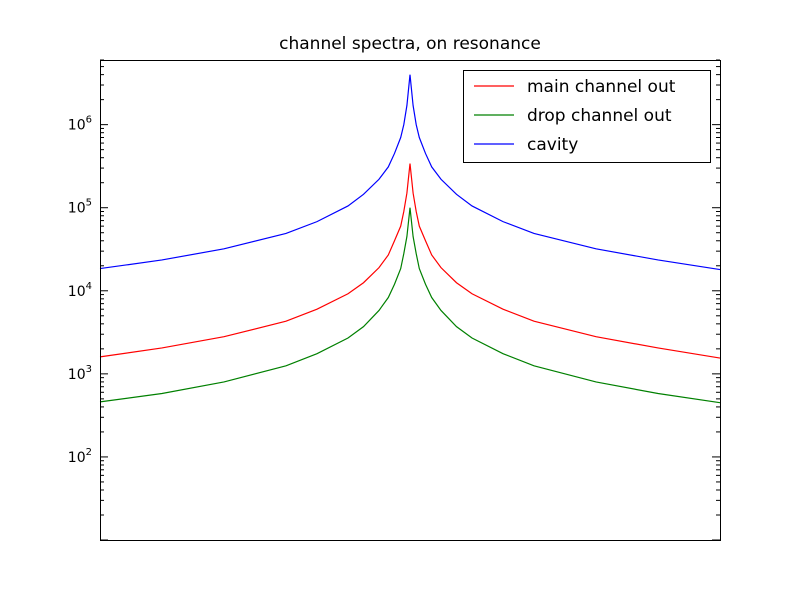 Image resolution: width=800 pixels, height=600 pixels. I want to click on legend-label-3: cavity, so click(552, 145).